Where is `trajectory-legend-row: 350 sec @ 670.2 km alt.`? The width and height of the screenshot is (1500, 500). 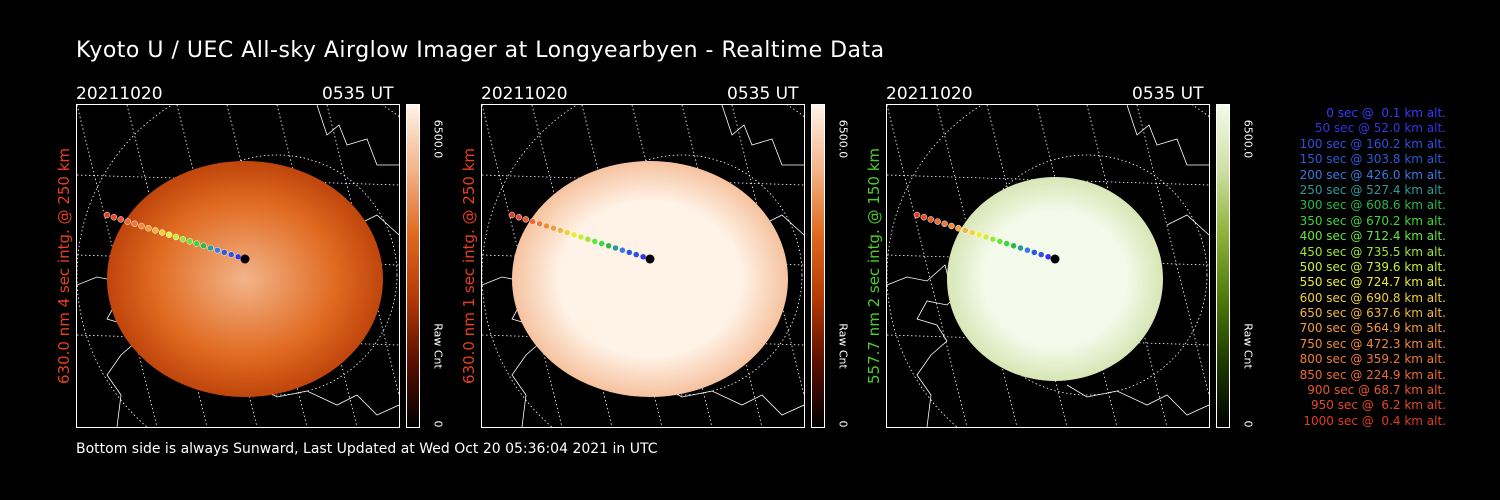
trajectory-legend-row: 350 sec @ 670.2 km alt. is located at coordinates (1370, 220).